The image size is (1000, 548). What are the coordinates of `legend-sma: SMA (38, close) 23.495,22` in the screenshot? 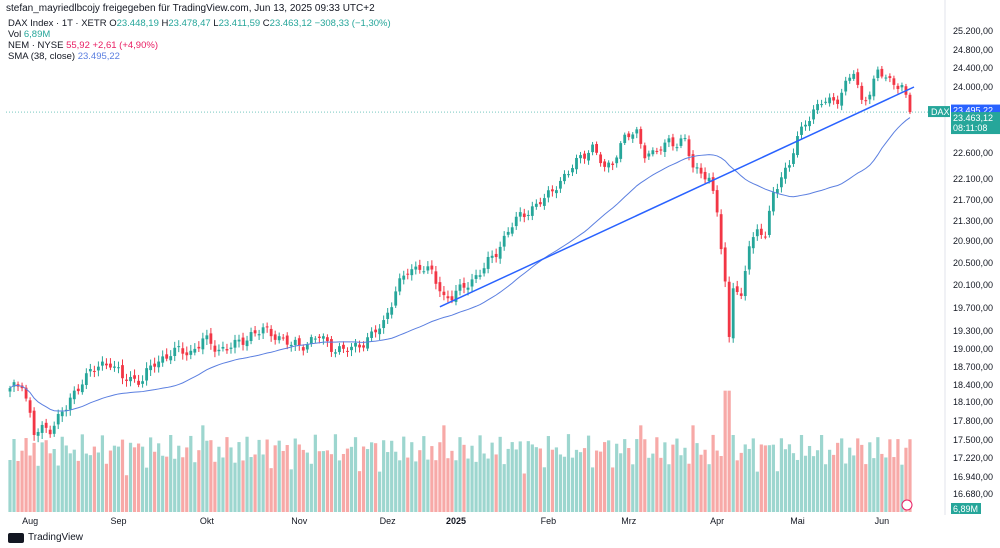 It's located at (64, 56).